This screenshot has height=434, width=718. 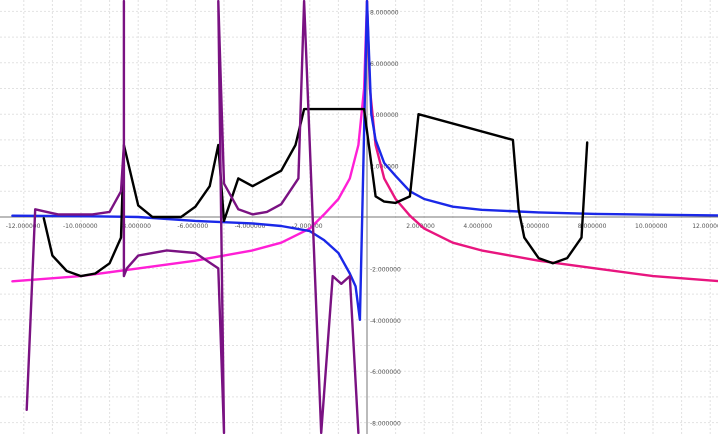 I want to click on x-tick-label: -4.000000, so click(x=250, y=226).